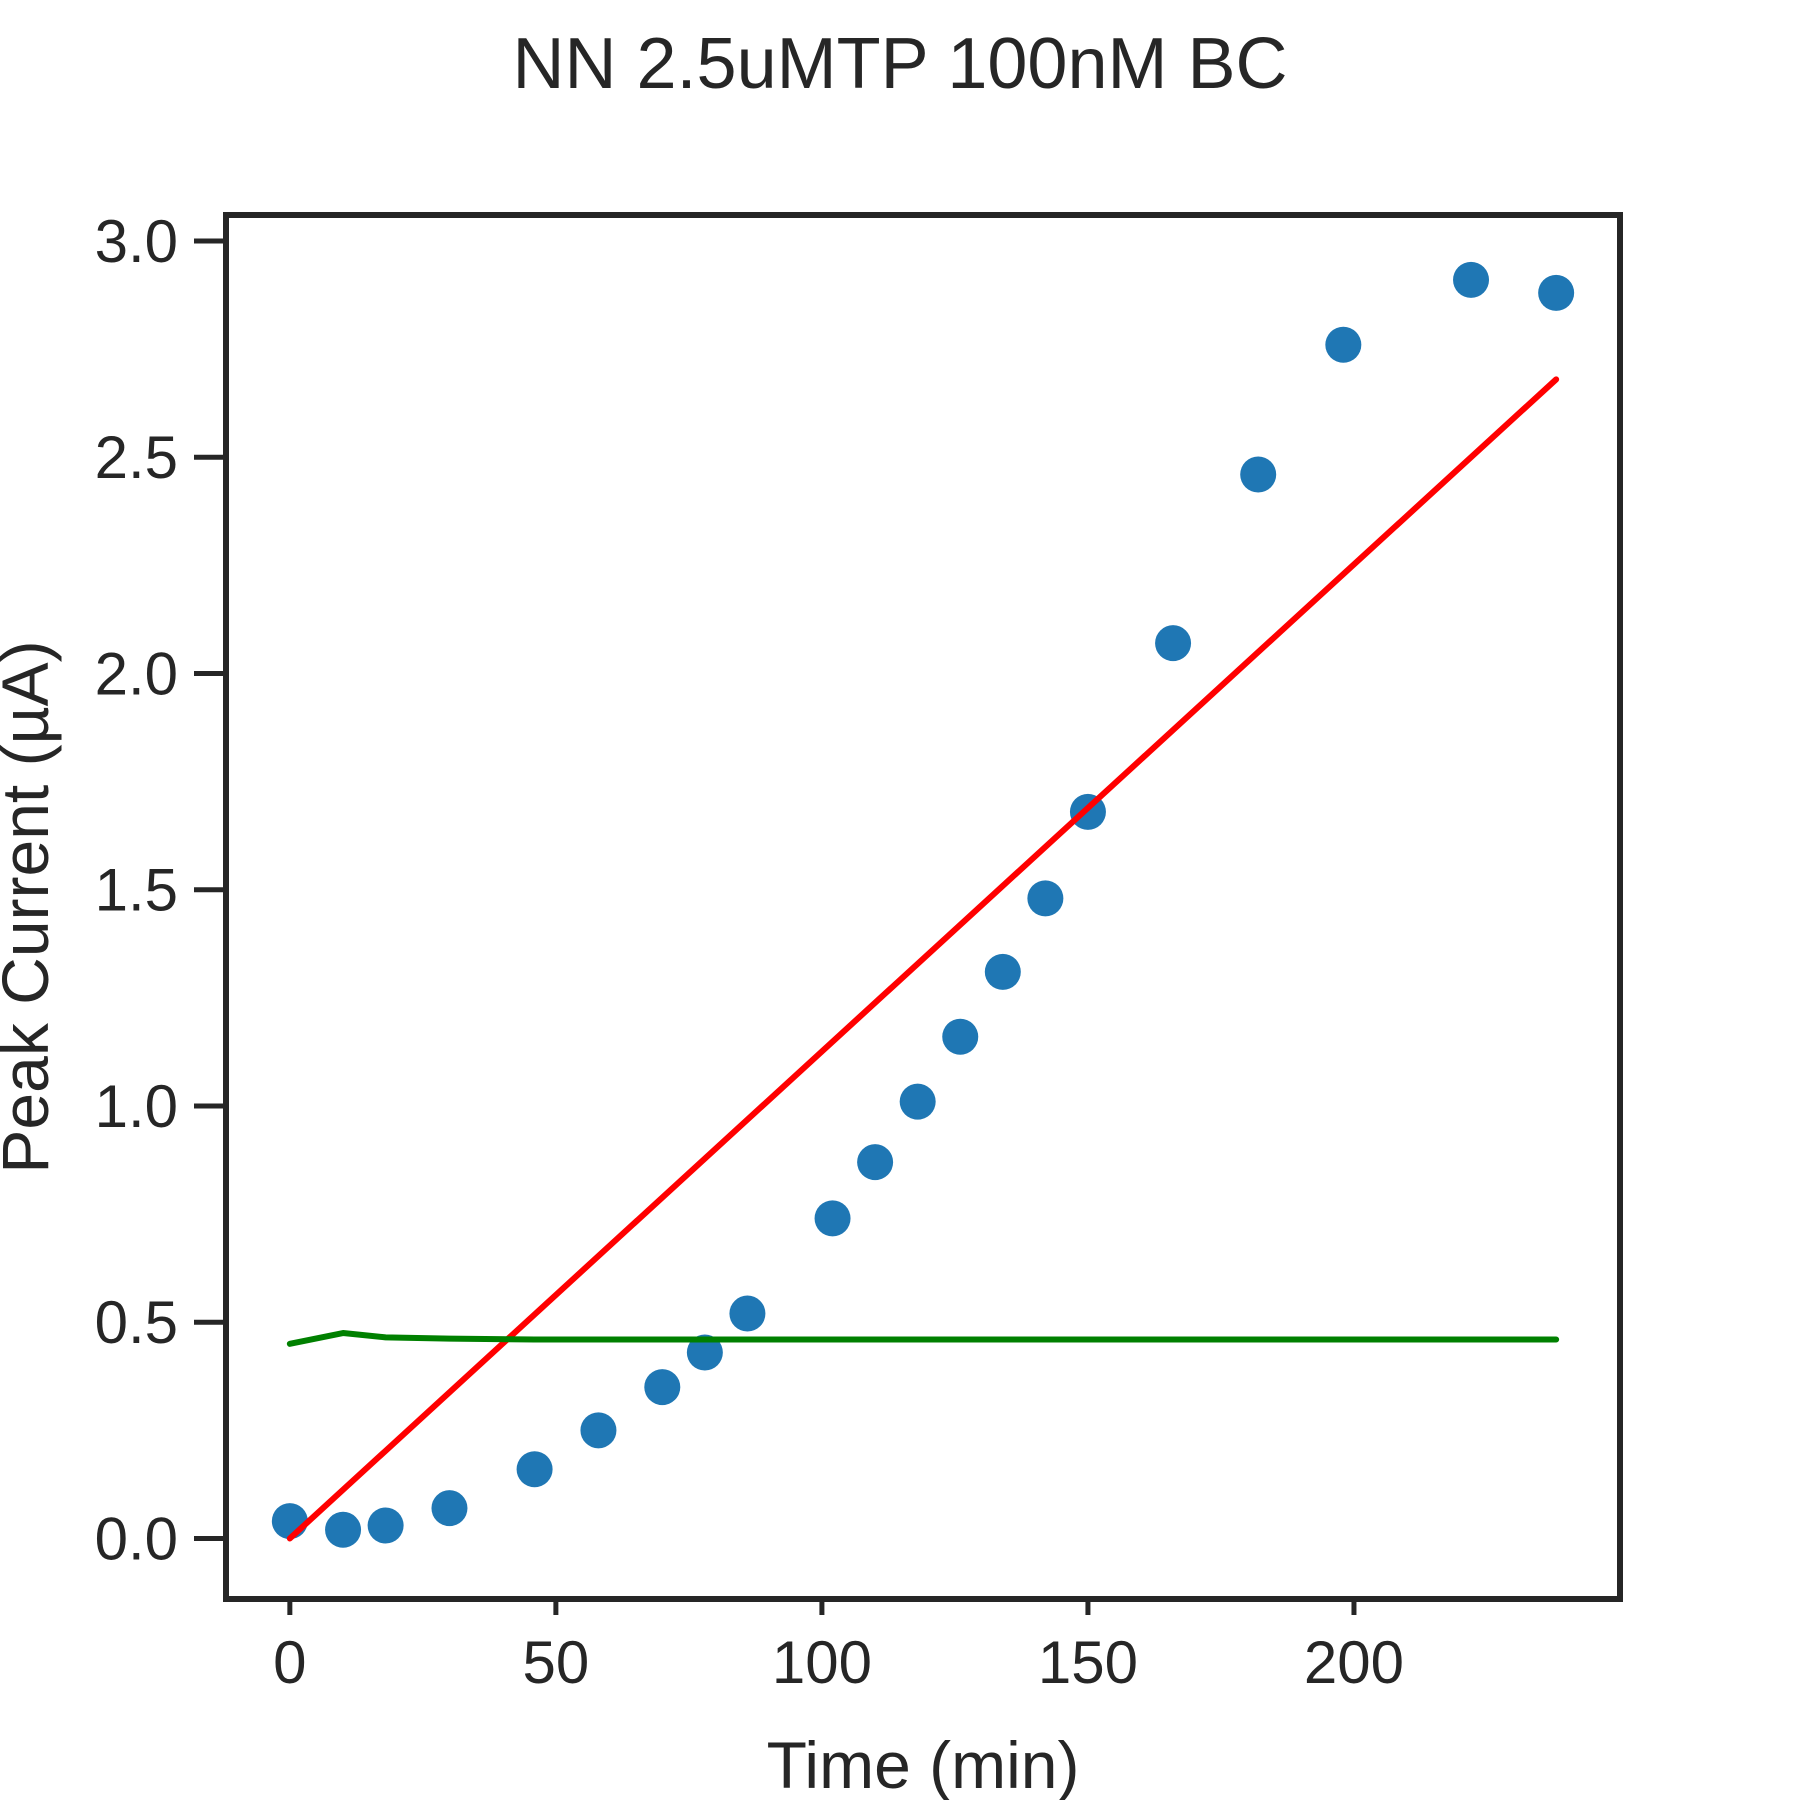 The width and height of the screenshot is (1800, 1800). What do you see at coordinates (923, 1764) in the screenshot?
I see `x-axis-label: Time (min)` at bounding box center [923, 1764].